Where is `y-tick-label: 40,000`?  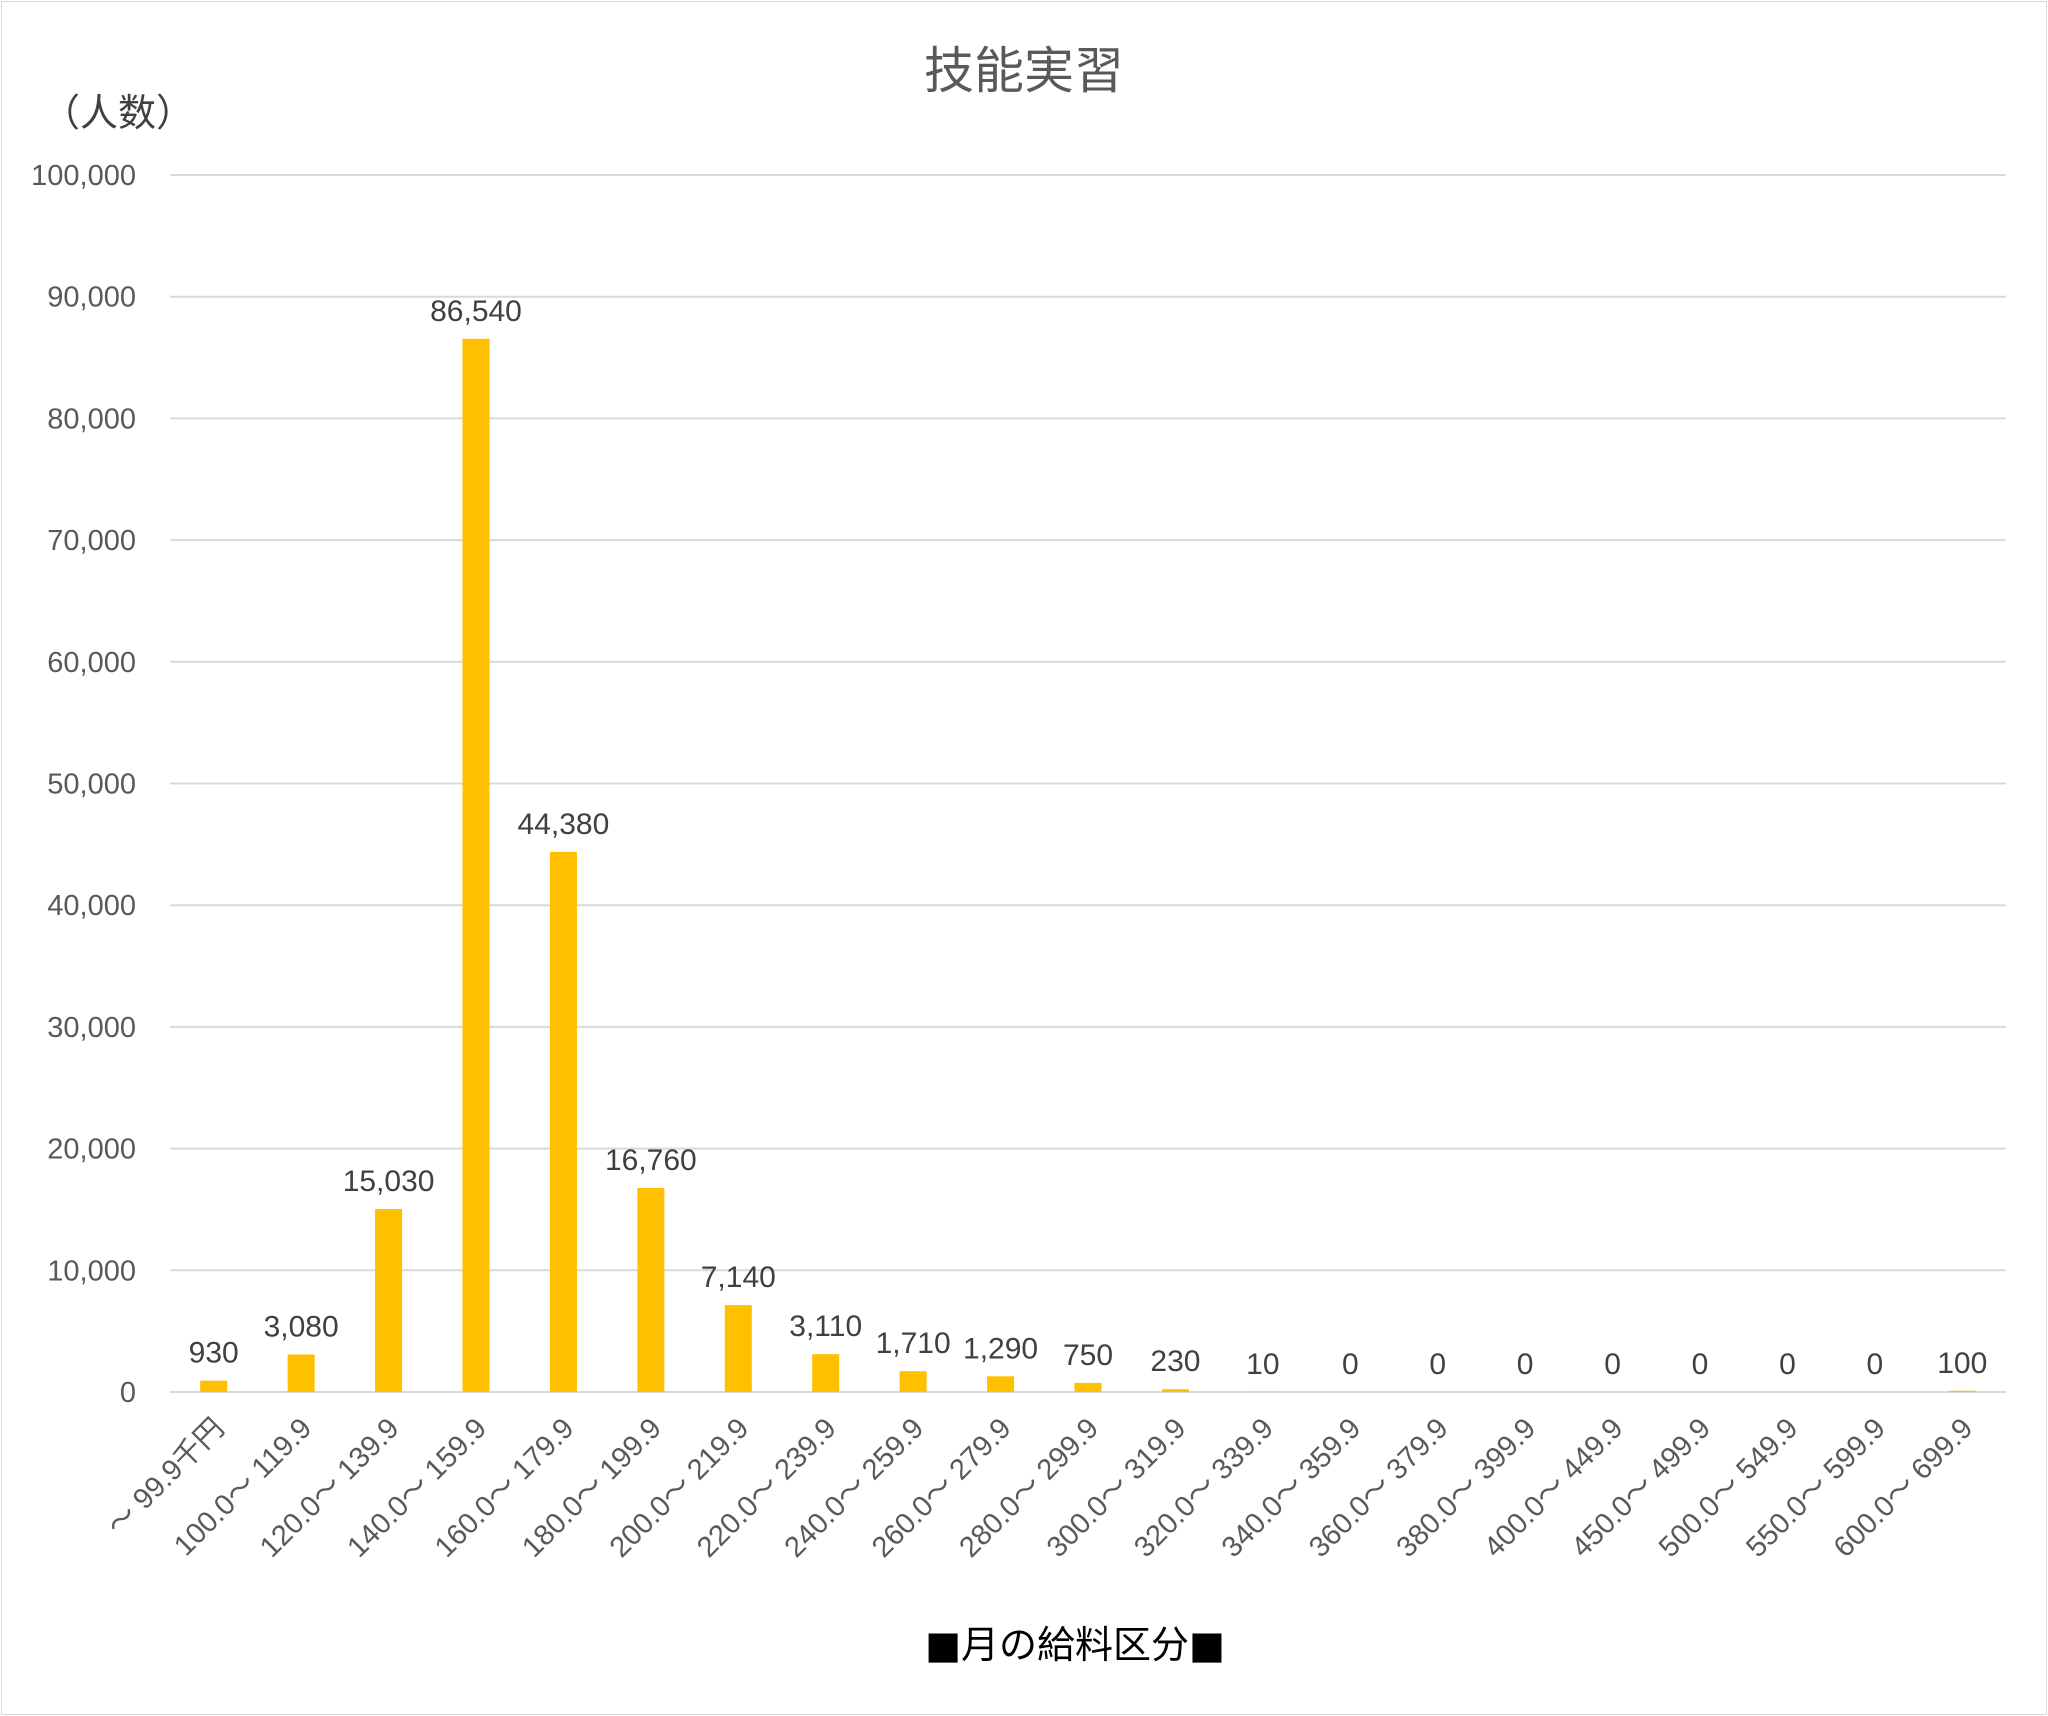 y-tick-label: 40,000 is located at coordinates (91, 906).